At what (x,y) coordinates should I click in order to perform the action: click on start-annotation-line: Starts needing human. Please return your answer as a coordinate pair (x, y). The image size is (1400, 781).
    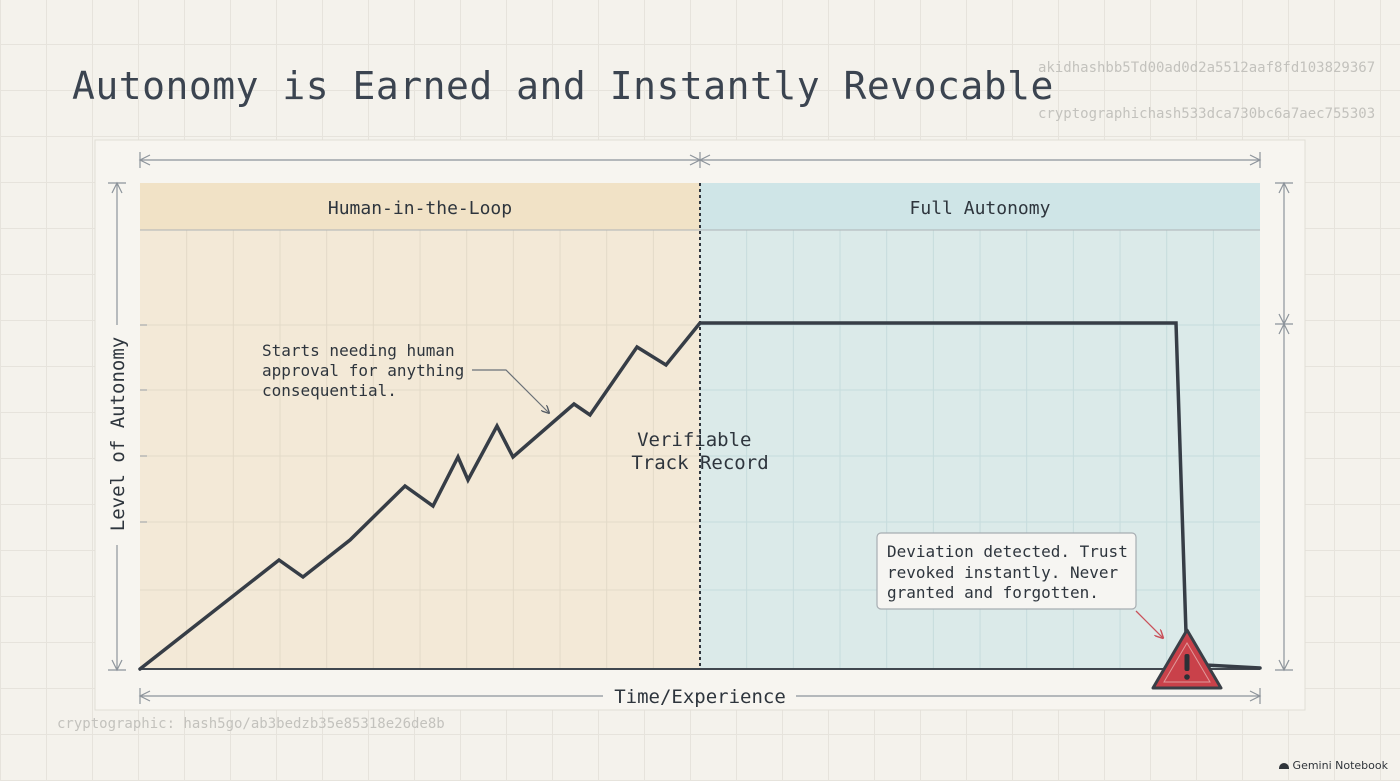
    Looking at the image, I should click on (358, 350).